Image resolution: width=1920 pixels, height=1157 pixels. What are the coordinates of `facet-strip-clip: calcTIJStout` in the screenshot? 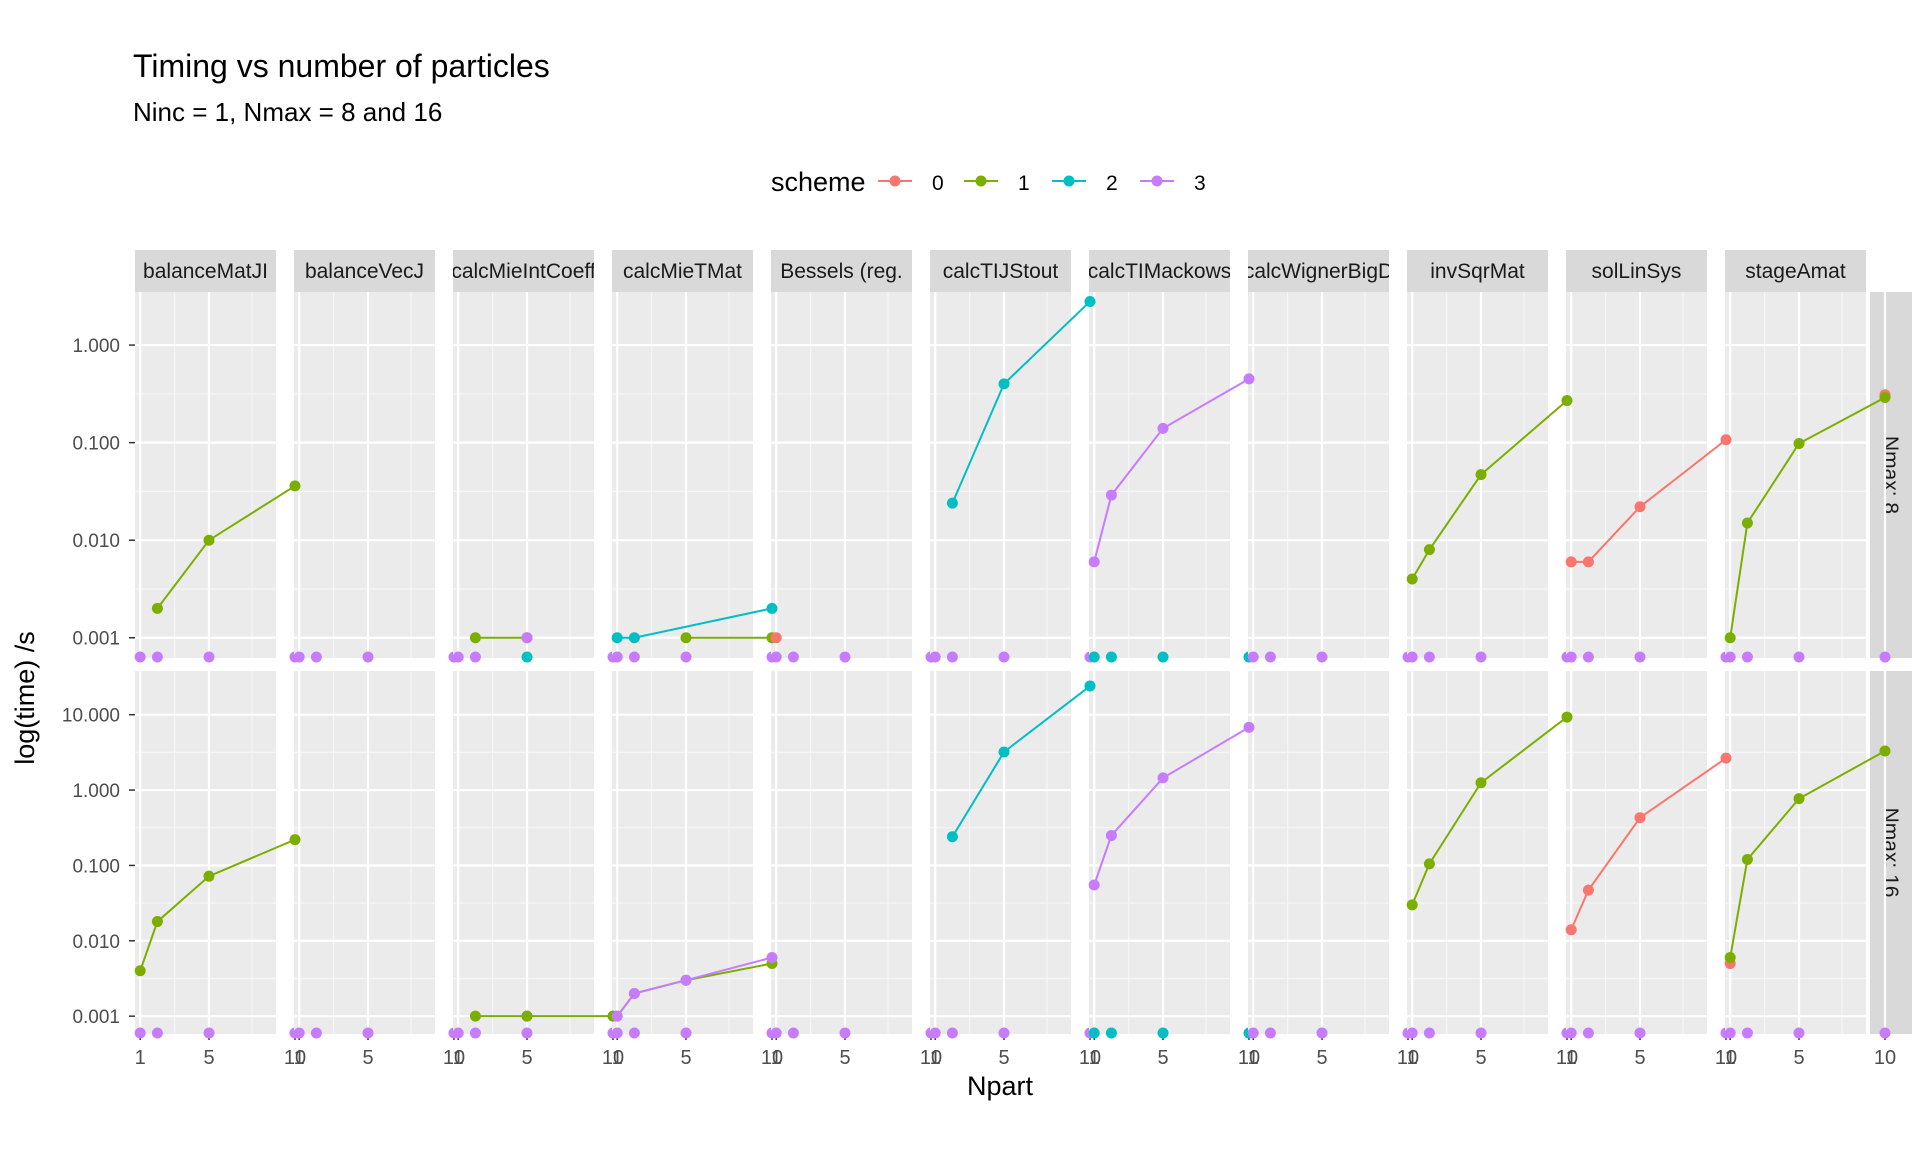 It's located at (1001, 271).